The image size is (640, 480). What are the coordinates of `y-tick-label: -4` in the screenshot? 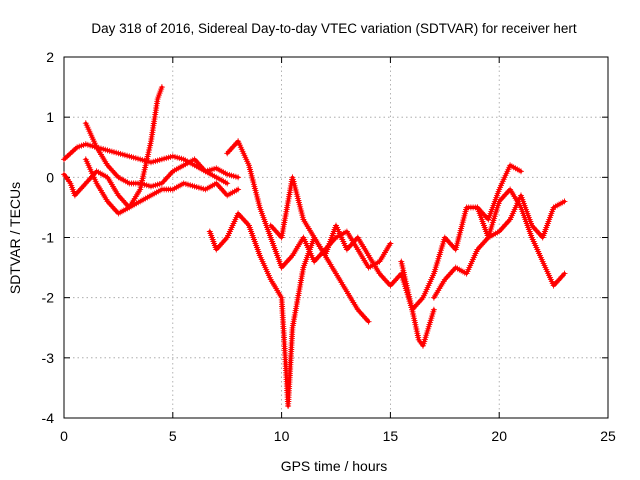 It's located at (48, 418).